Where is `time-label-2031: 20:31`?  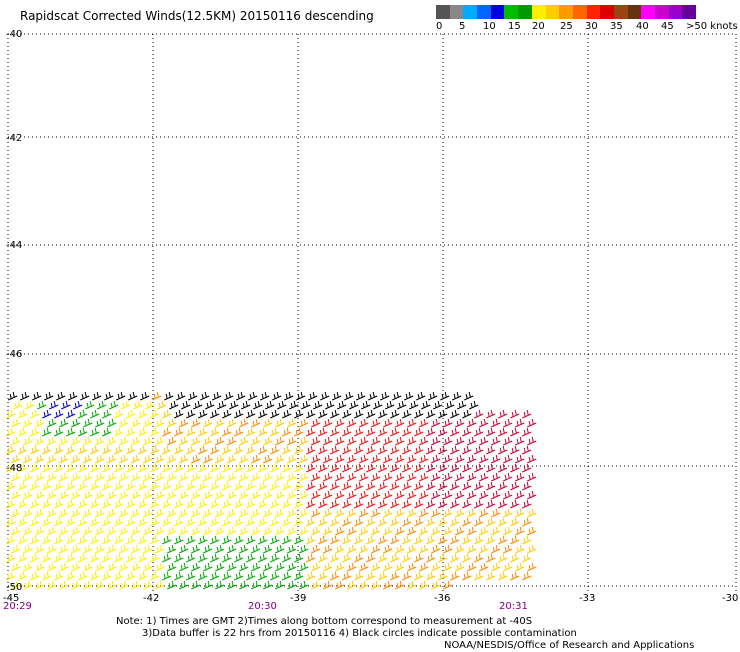
time-label-2031: 20:31 is located at coordinates (513, 606).